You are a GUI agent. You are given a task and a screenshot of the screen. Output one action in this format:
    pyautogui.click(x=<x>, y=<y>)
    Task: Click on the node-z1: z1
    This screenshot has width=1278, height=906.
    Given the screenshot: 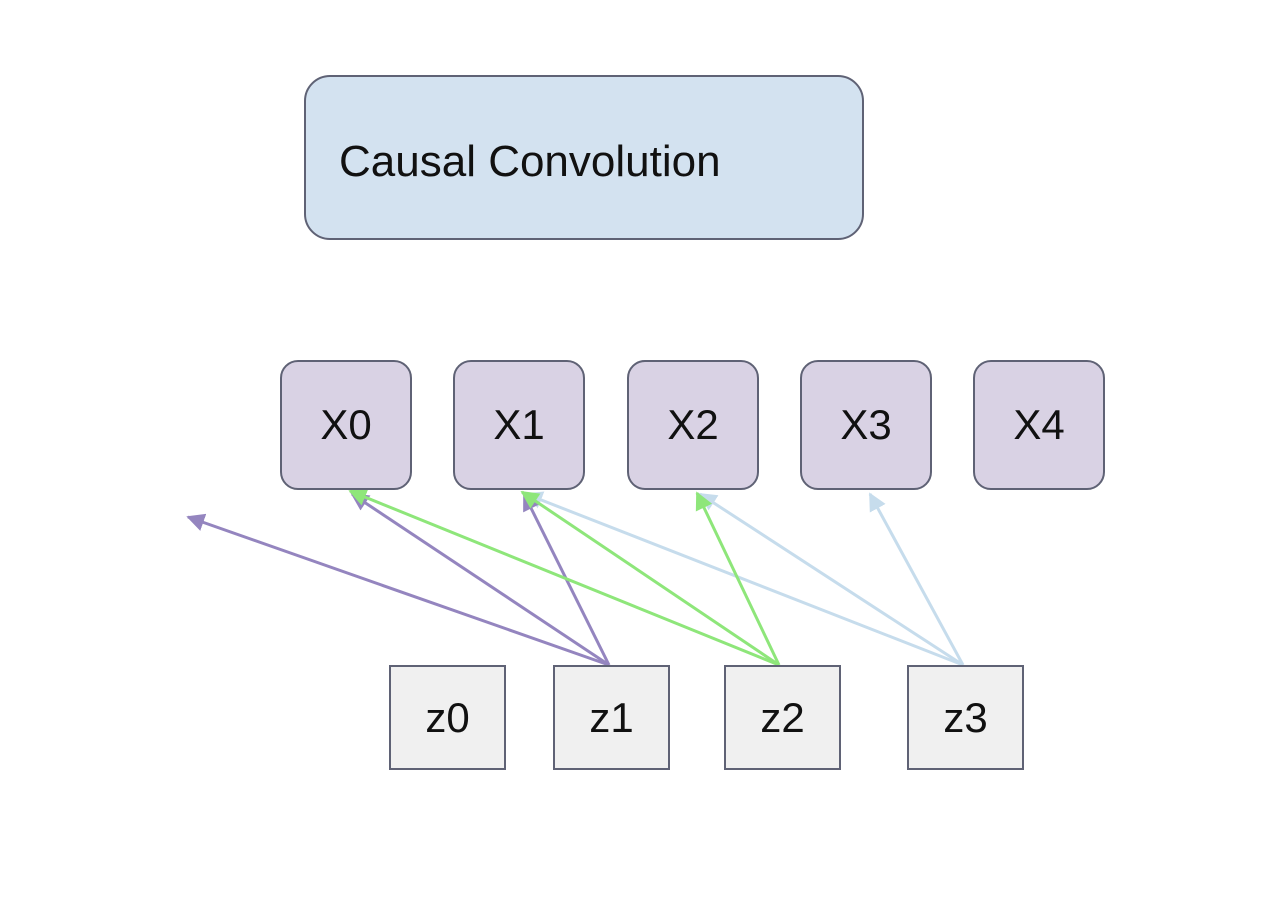 What is the action you would take?
    pyautogui.click(x=611, y=717)
    